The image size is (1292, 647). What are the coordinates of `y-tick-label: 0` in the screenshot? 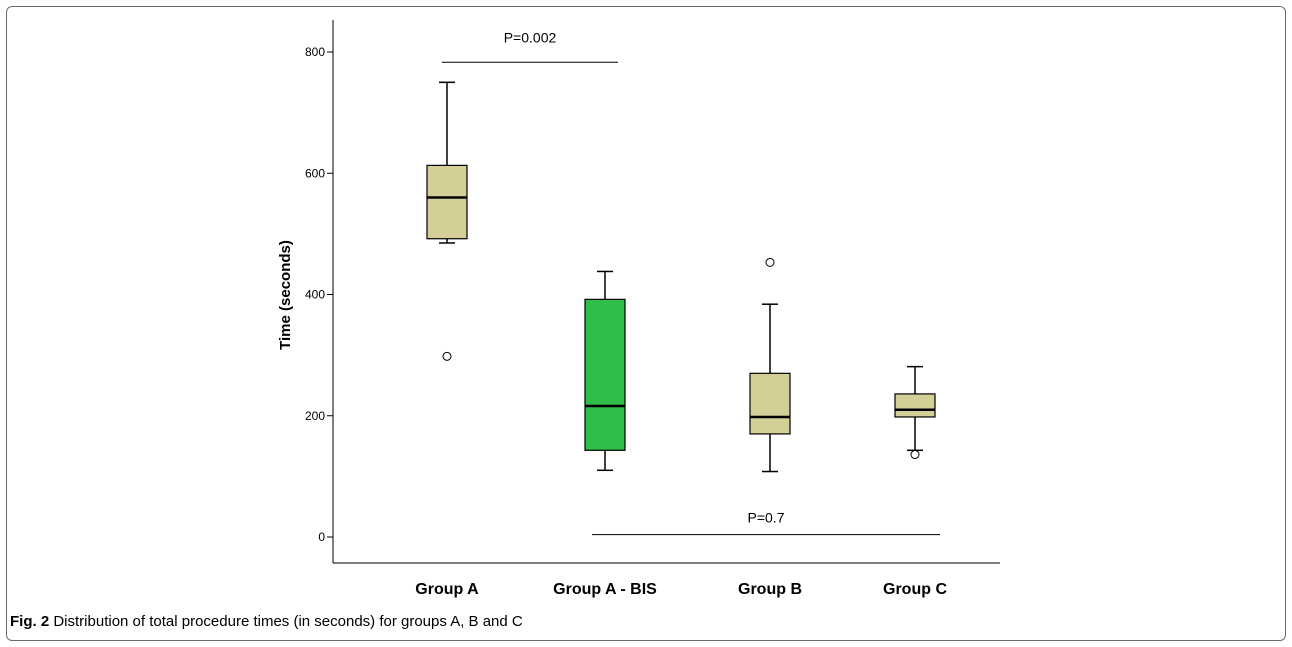 It's located at (321, 537).